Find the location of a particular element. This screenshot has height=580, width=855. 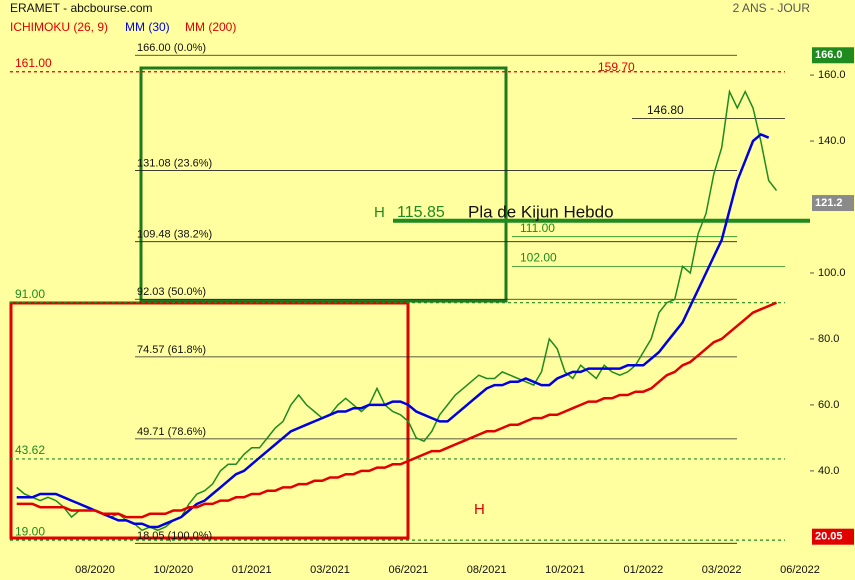

fib-label: 92.03 (50.0%) is located at coordinates (171, 292).